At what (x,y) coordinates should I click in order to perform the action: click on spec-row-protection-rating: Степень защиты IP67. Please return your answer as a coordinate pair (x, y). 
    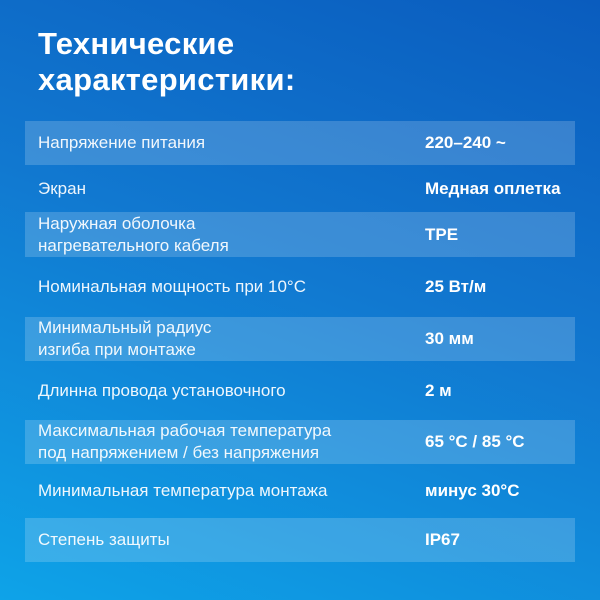
    Looking at the image, I should click on (300, 540).